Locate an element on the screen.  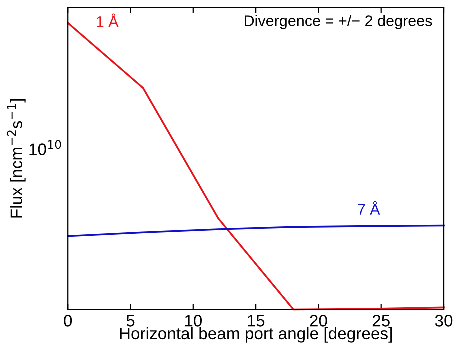
series-label: 1 Å is located at coordinates (108, 21).